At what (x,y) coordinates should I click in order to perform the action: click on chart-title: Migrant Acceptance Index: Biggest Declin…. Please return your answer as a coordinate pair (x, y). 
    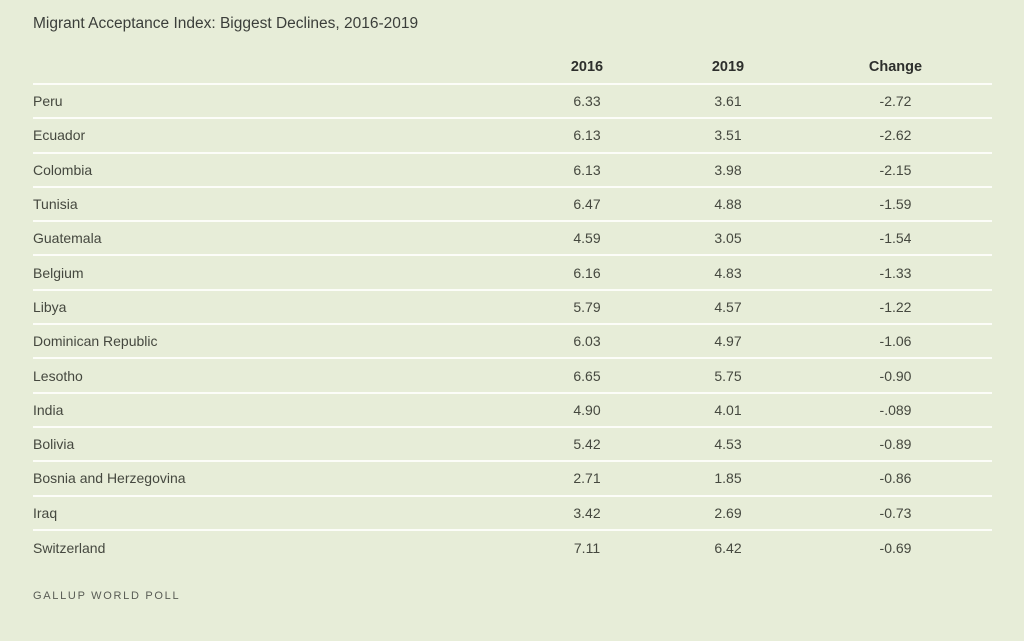
    Looking at the image, I should click on (226, 23).